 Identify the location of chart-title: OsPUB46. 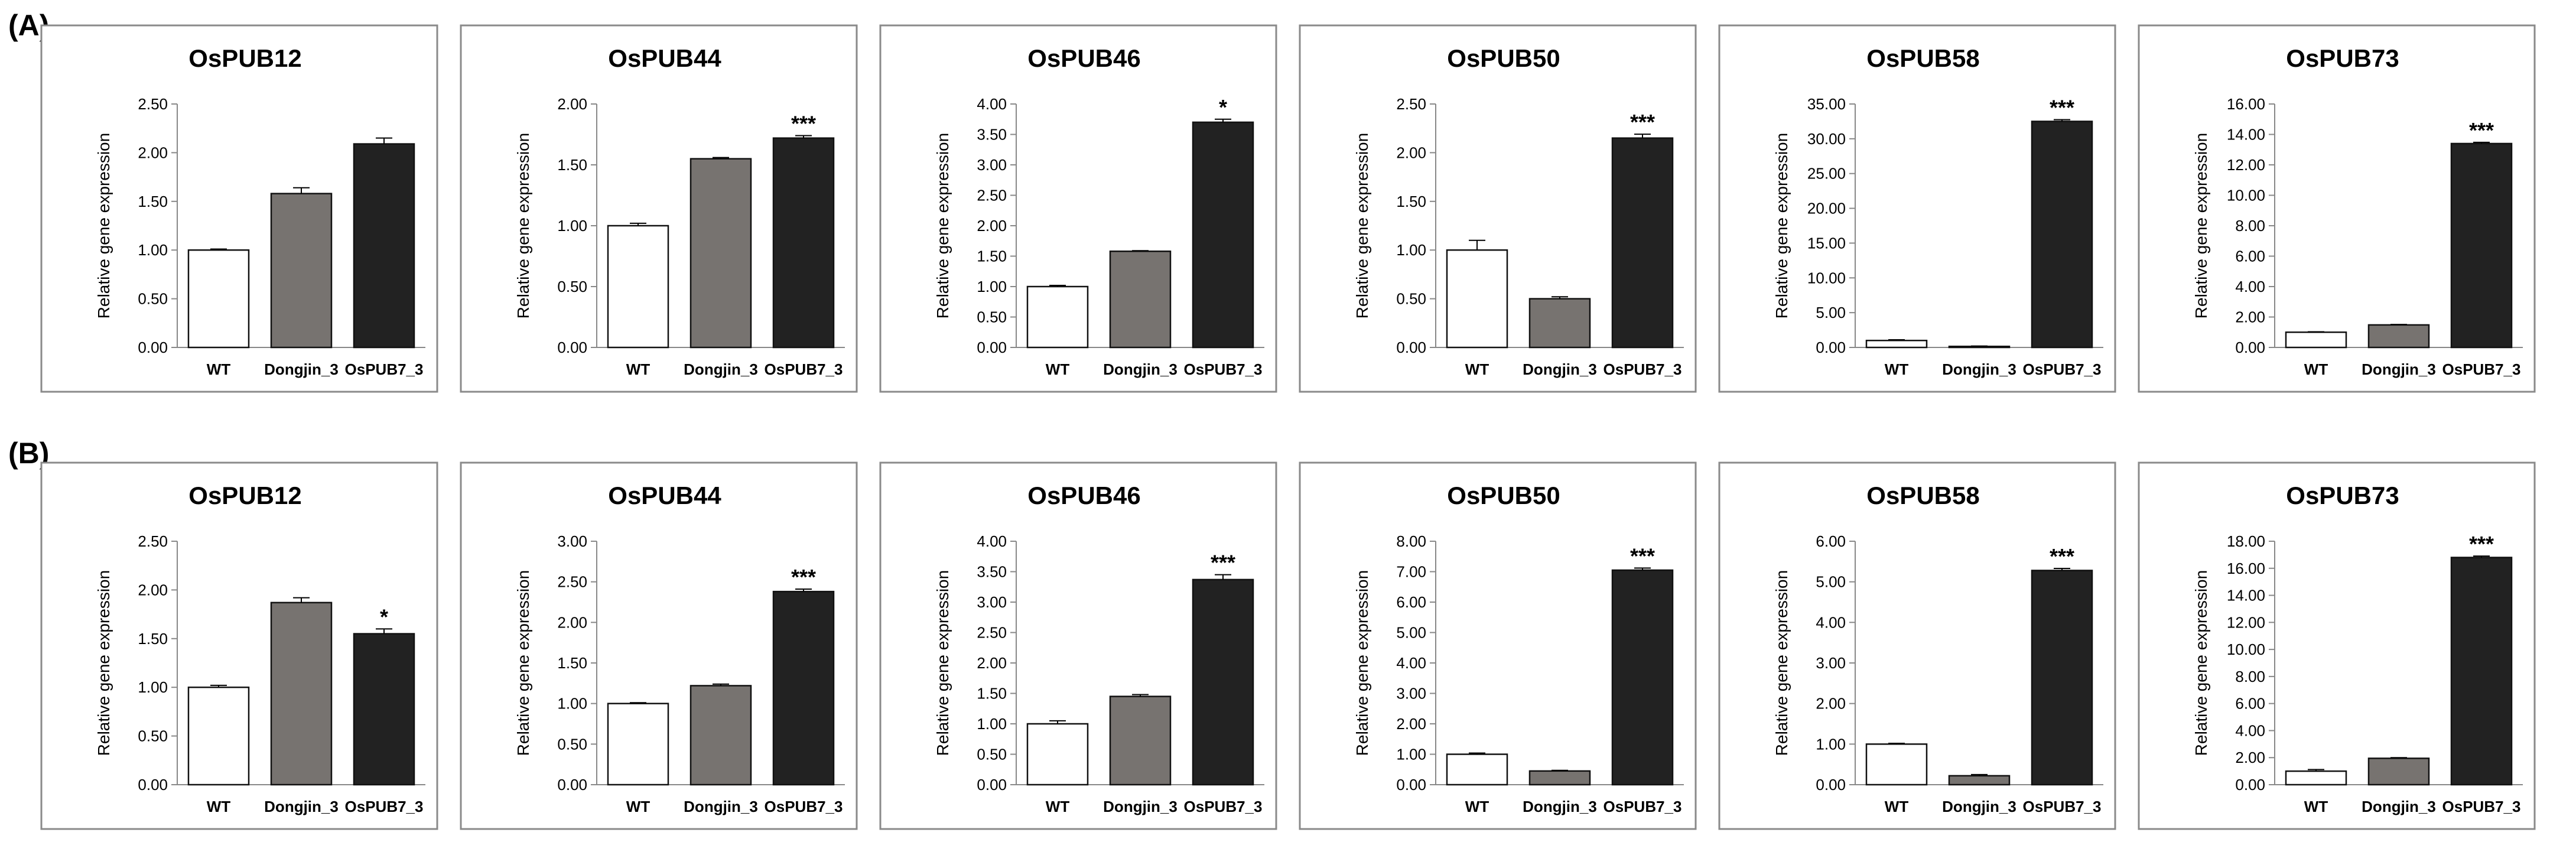
(1083, 495).